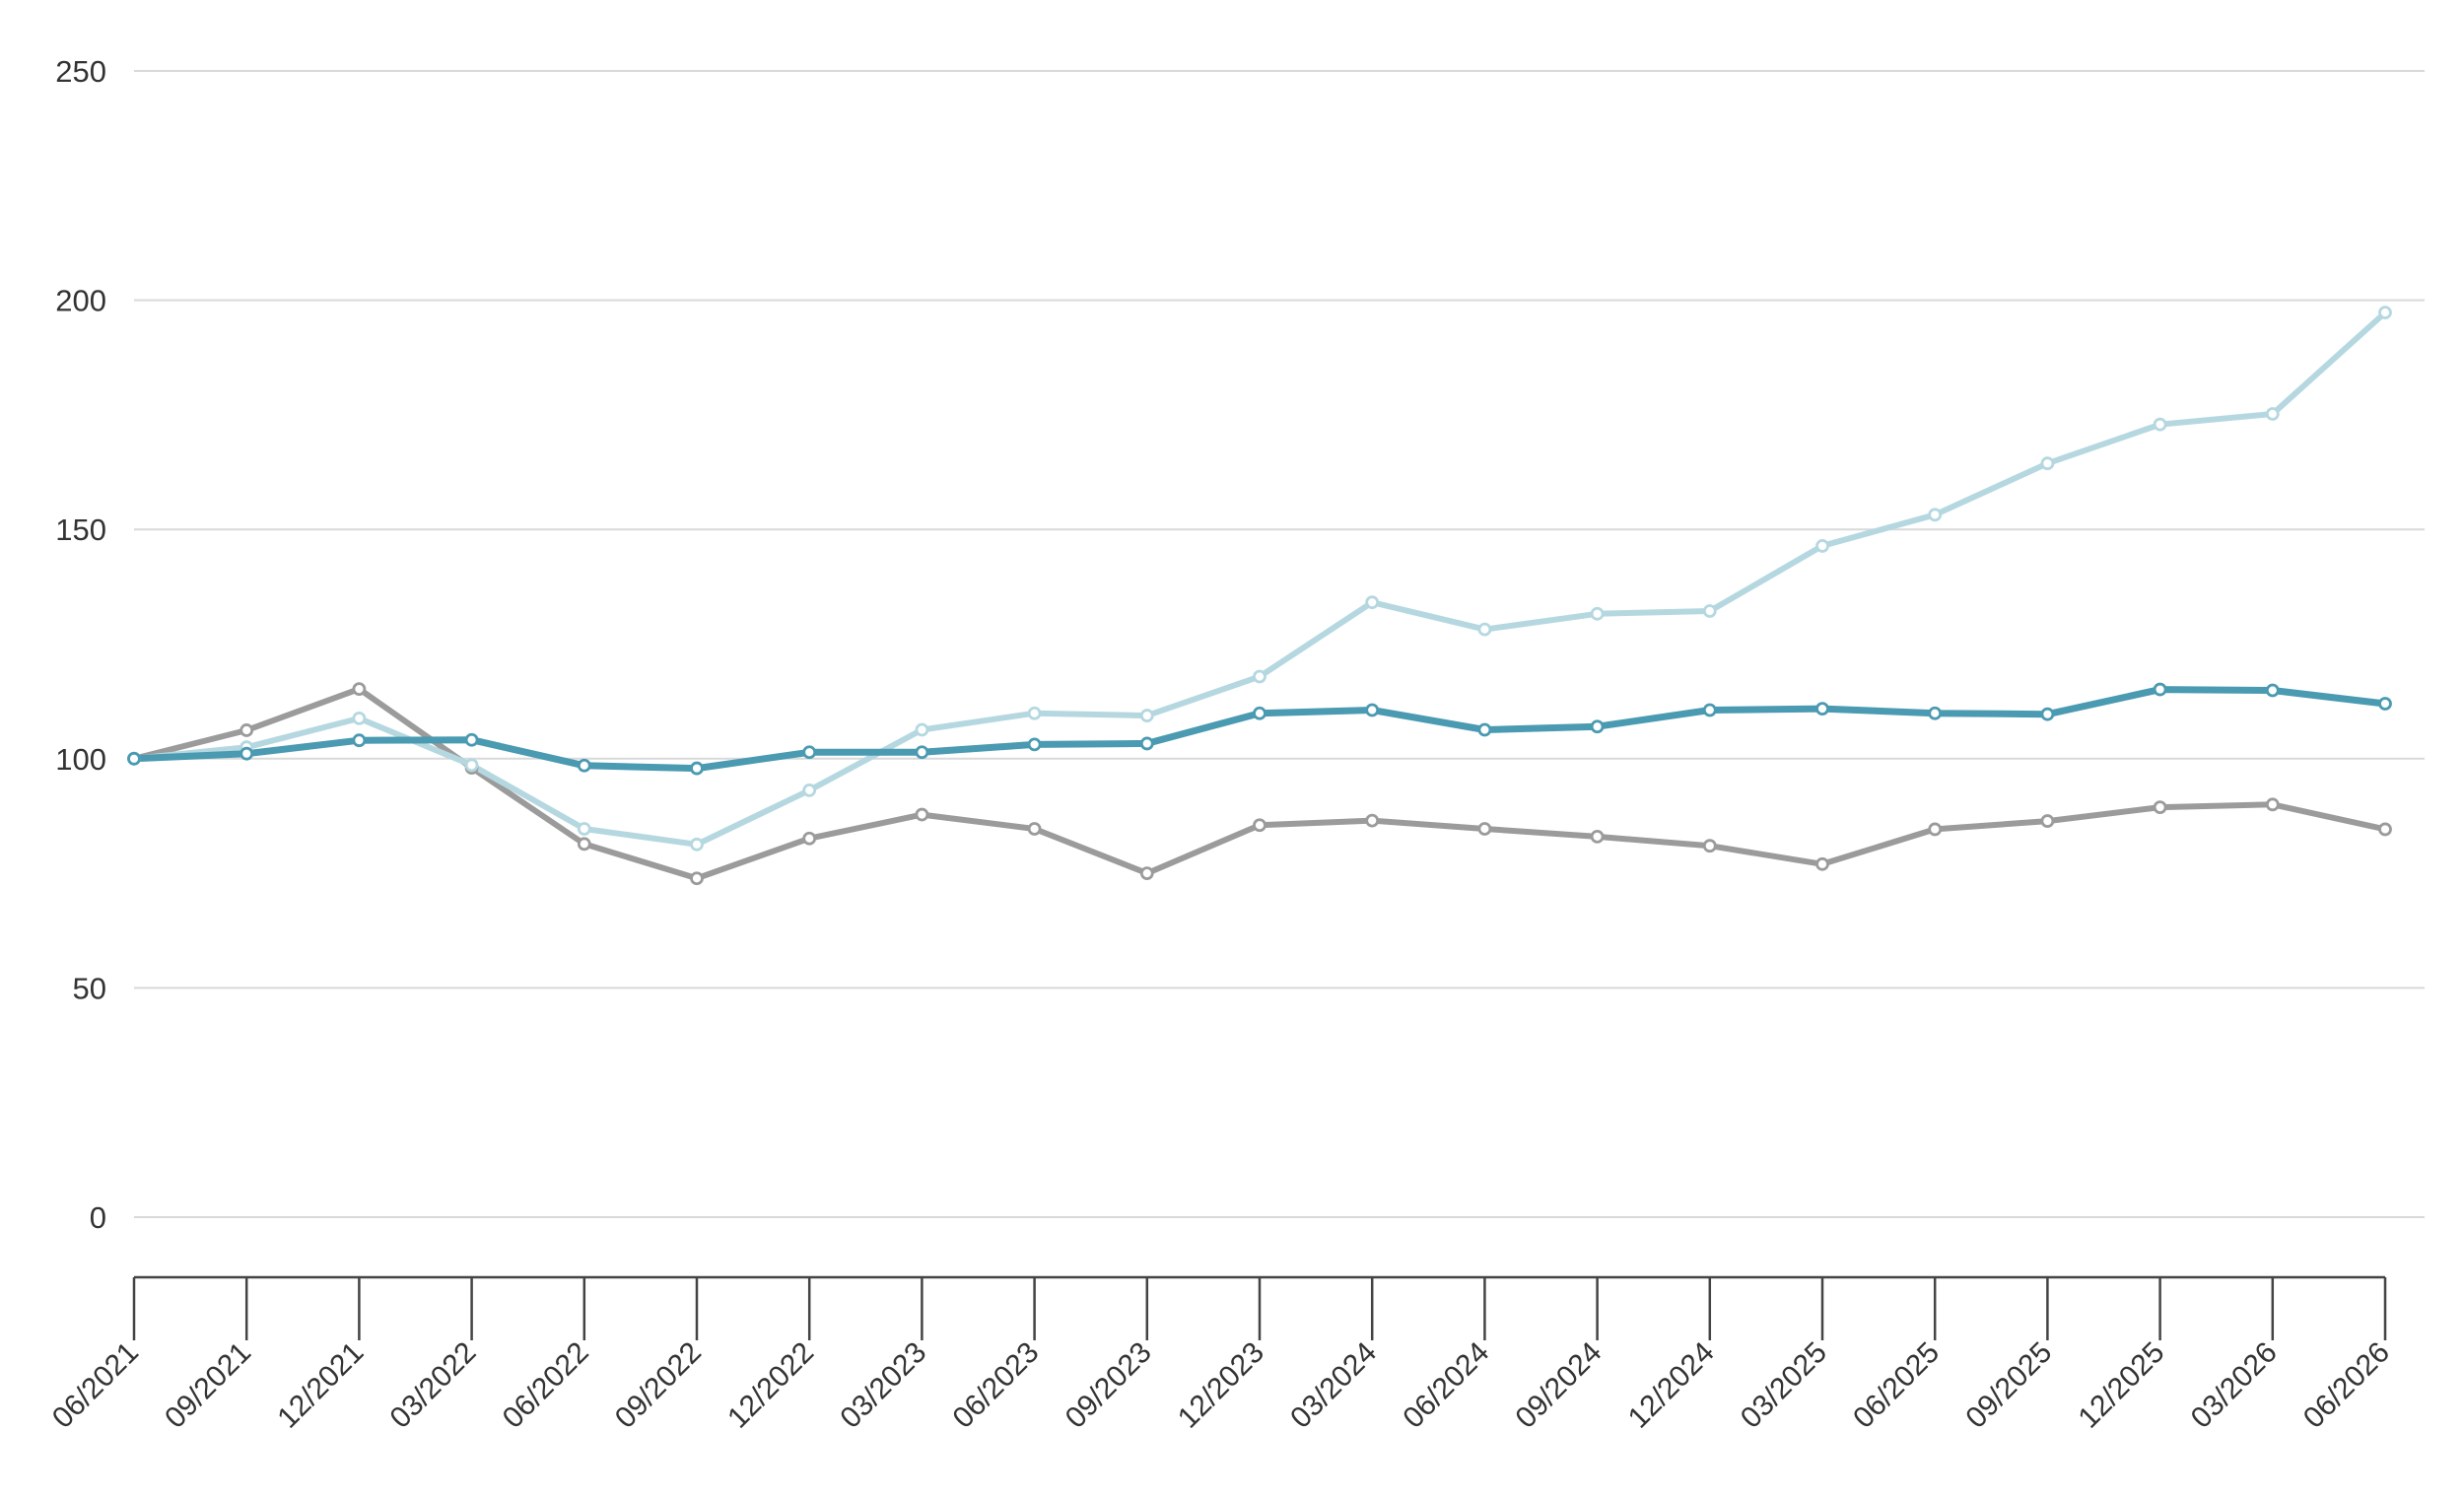  I want to click on series-2-point-09-2024, so click(1597, 613).